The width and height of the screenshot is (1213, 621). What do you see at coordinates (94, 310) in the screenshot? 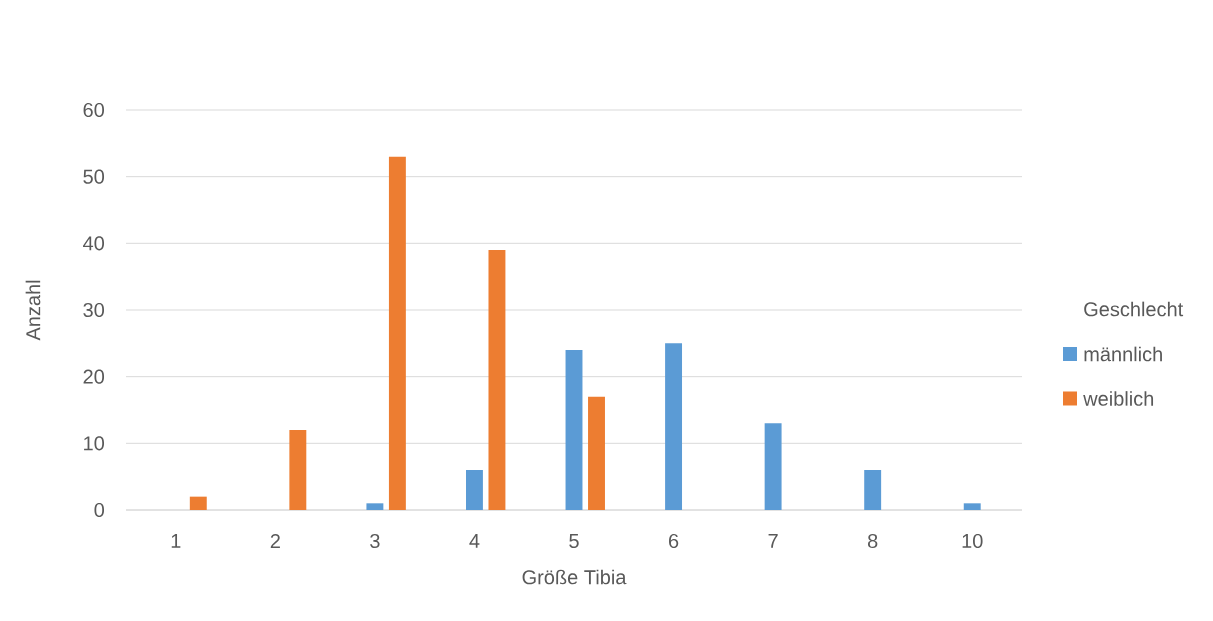
I see `y-tick-label: 30` at bounding box center [94, 310].